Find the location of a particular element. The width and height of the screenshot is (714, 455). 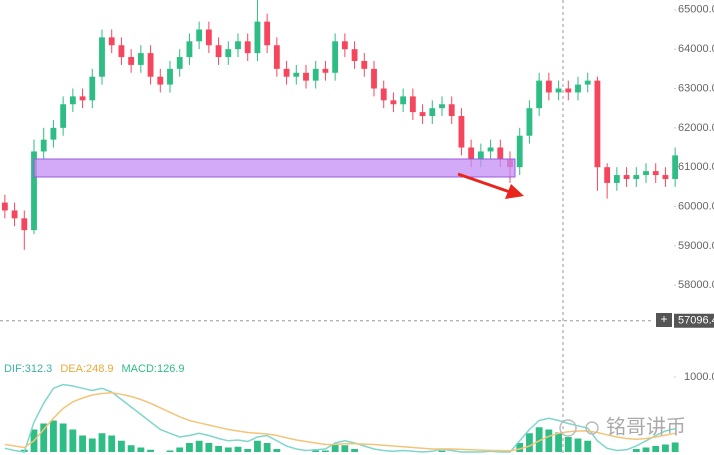

crosshair-price-box is located at coordinates (694, 320).